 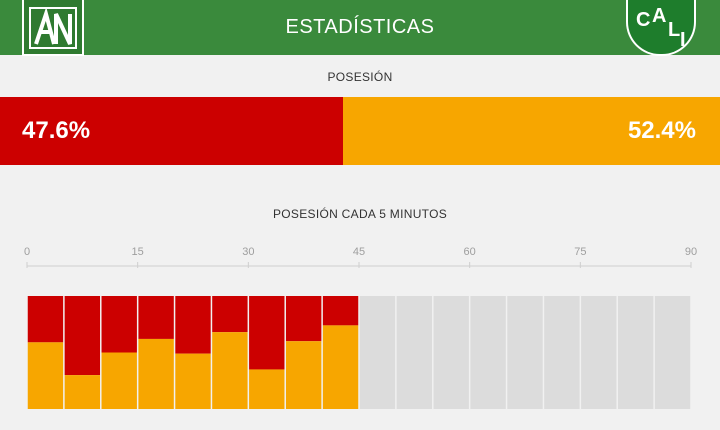 I want to click on x-tick-label: 90, so click(x=691, y=252).